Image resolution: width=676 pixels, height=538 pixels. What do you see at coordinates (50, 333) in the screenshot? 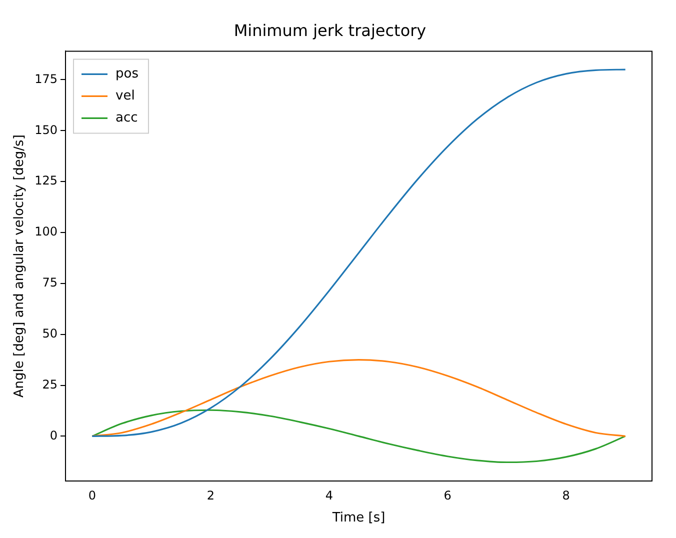
I see `y-tick-label: 50` at bounding box center [50, 333].